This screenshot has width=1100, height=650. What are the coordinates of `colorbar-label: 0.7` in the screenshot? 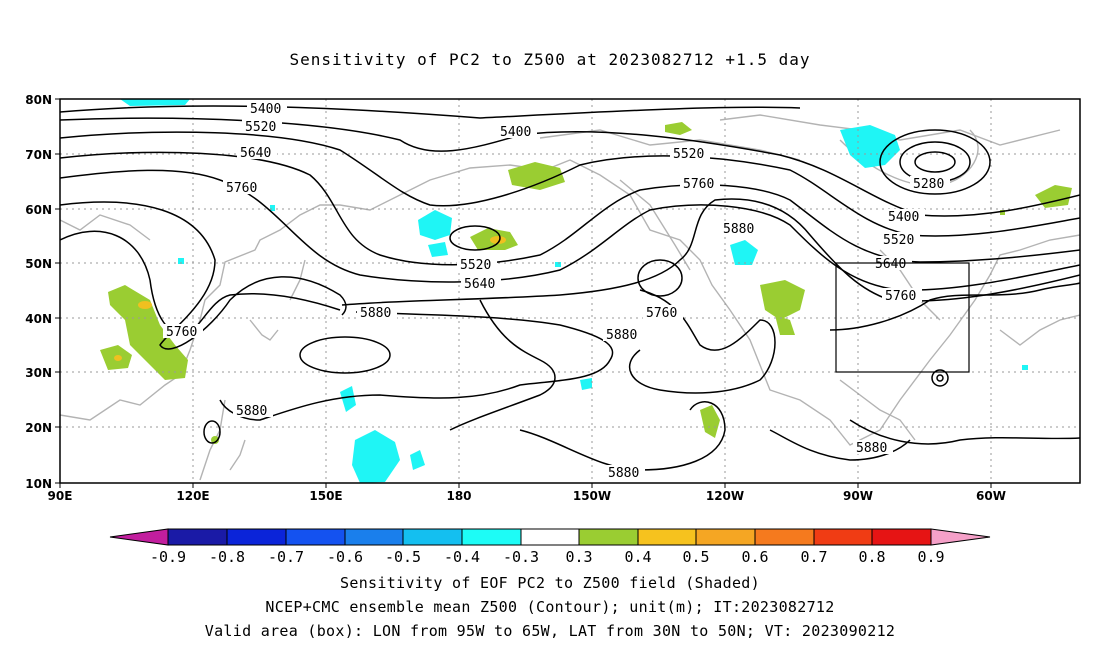 It's located at (813, 557).